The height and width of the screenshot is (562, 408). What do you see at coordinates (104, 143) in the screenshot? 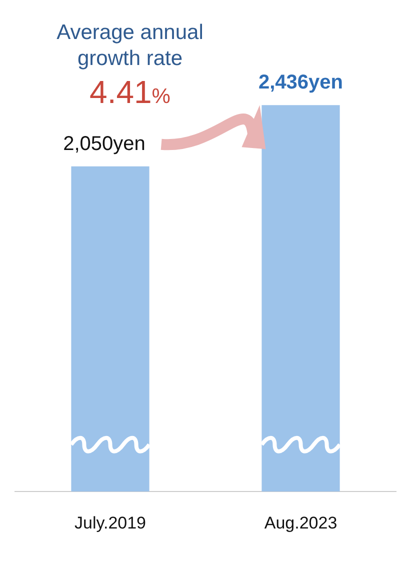
I see `data-label: 2,050yen` at bounding box center [104, 143].